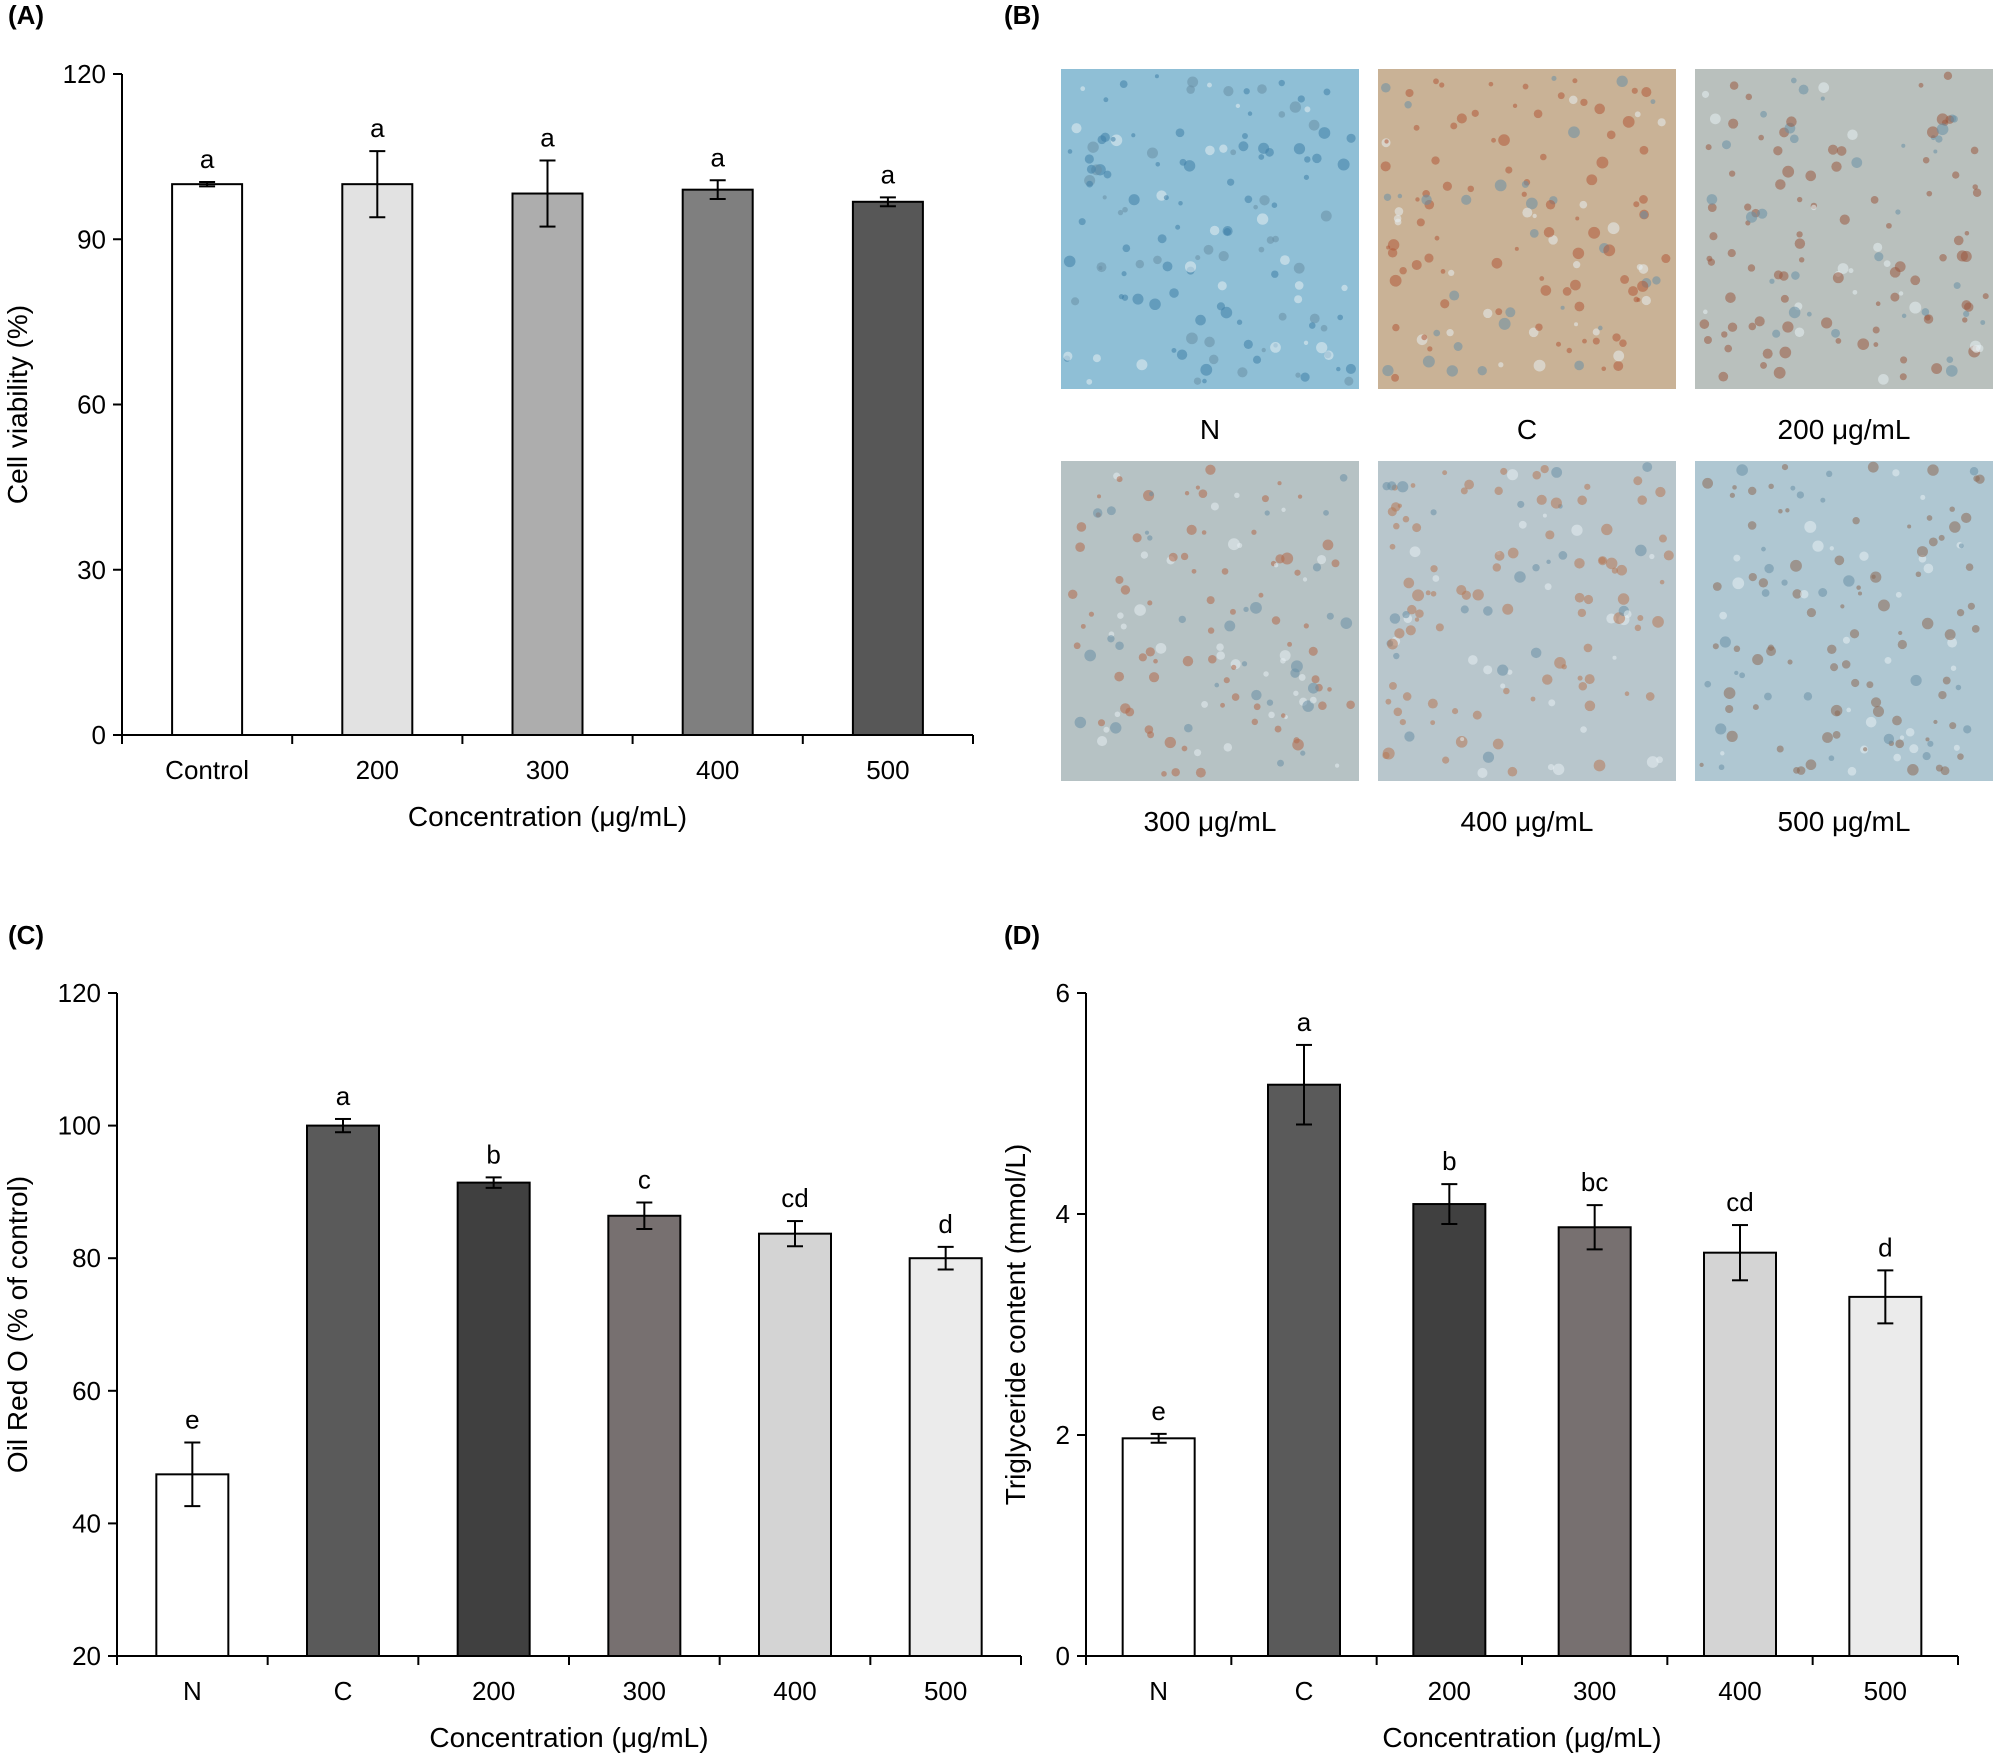  I want to click on x-tick-label: 200, so click(1449, 1691).